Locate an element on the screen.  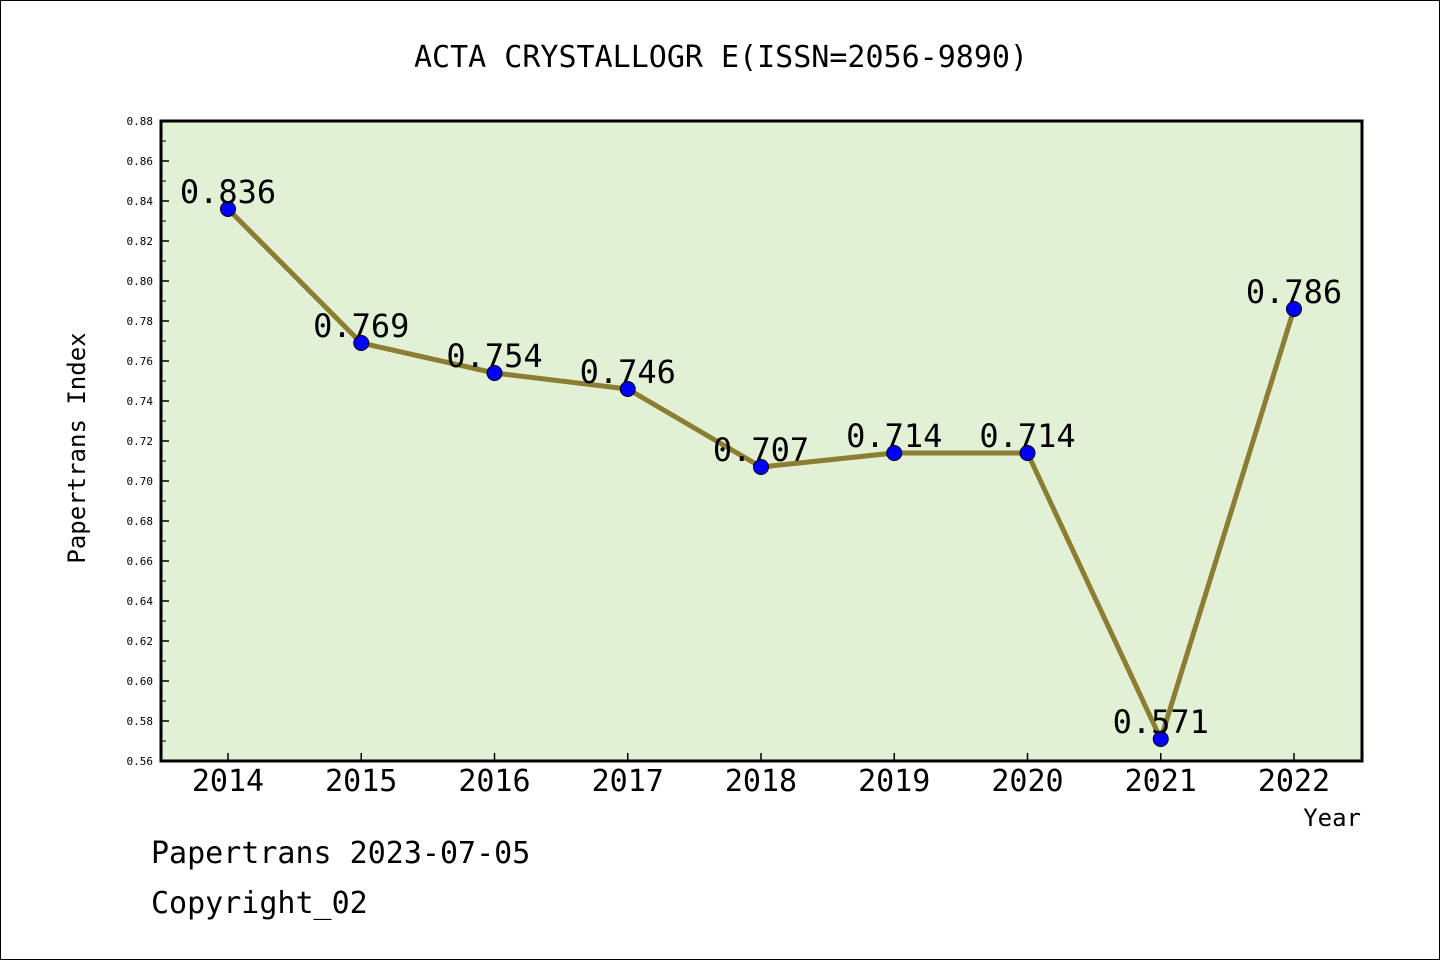
y-tick-label: 0.80 is located at coordinates (140, 281).